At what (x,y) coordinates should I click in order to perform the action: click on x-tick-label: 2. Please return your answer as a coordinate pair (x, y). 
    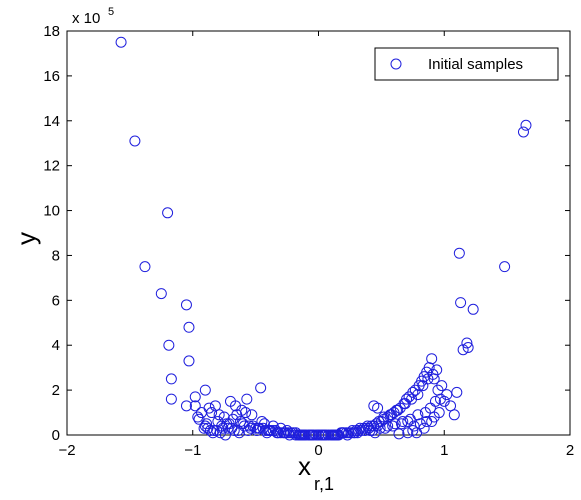
    Looking at the image, I should click on (570, 450).